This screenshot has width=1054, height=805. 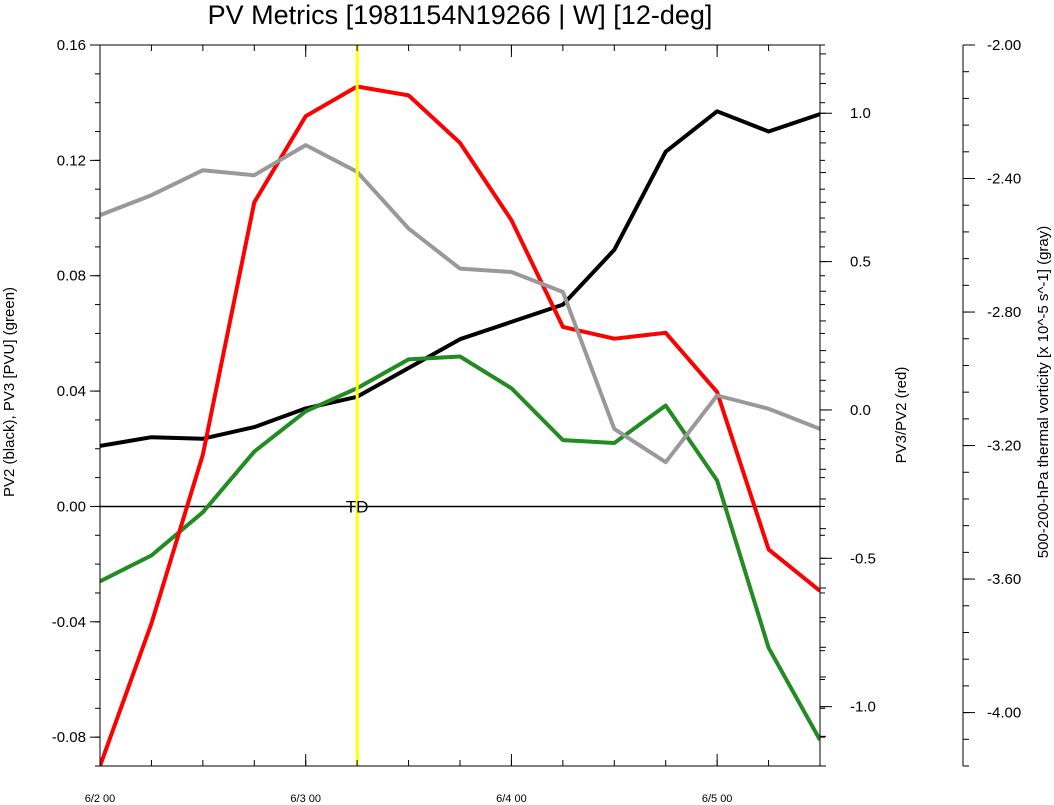 I want to click on zero-line-label: TD, so click(x=357, y=506).